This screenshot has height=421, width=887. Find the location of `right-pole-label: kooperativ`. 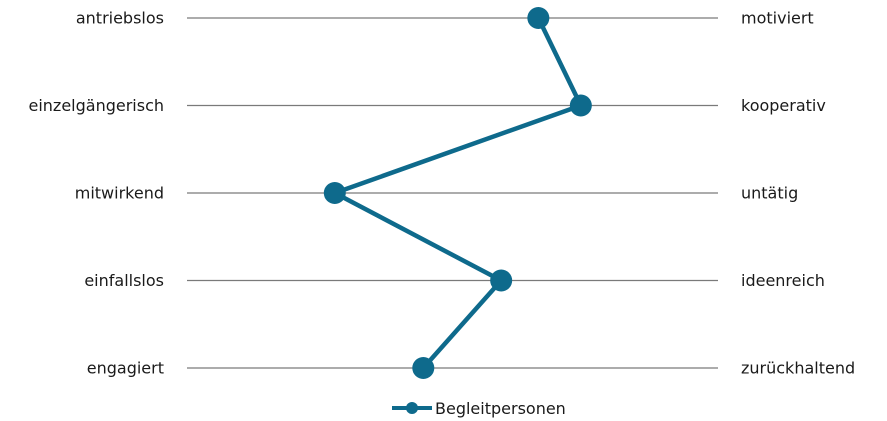

right-pole-label: kooperativ is located at coordinates (783, 105).